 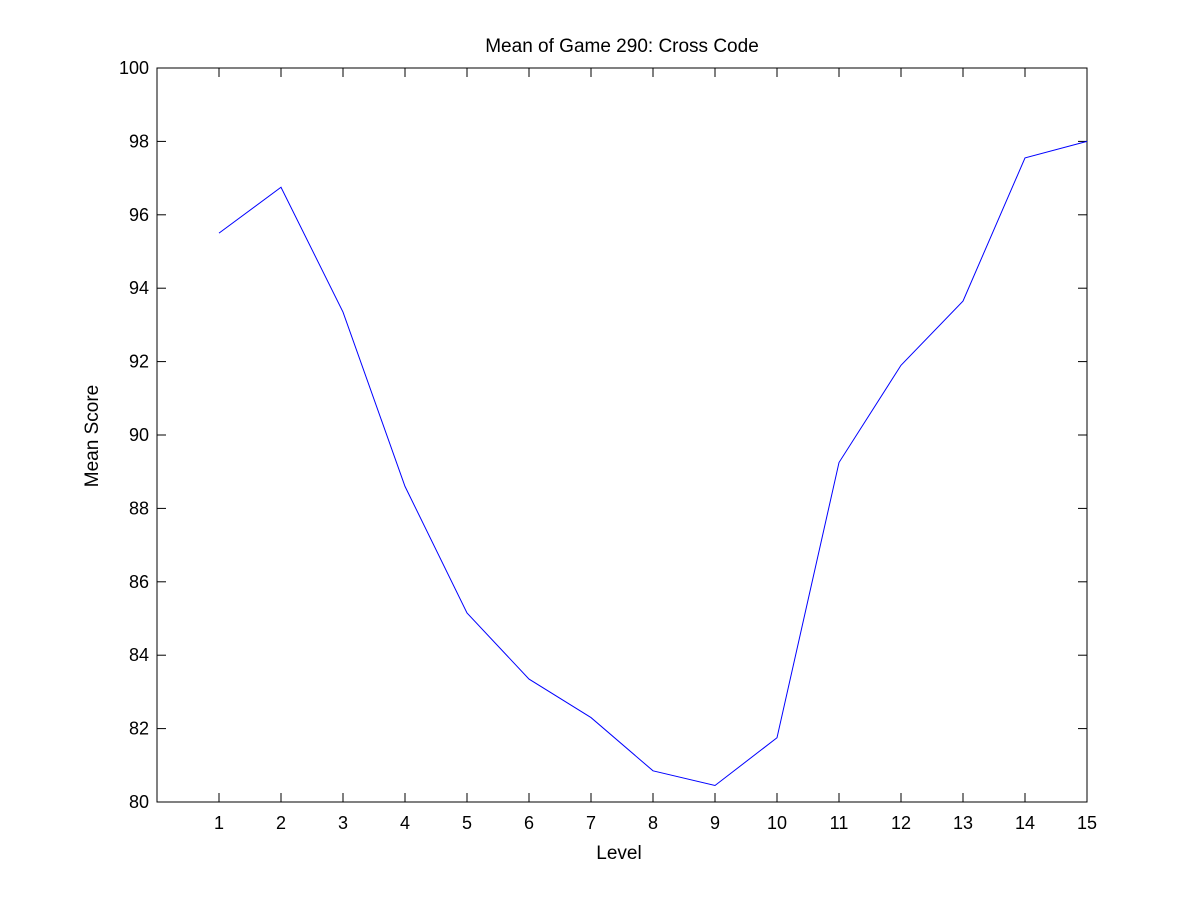 I want to click on x-tick-label: 10, so click(x=777, y=823).